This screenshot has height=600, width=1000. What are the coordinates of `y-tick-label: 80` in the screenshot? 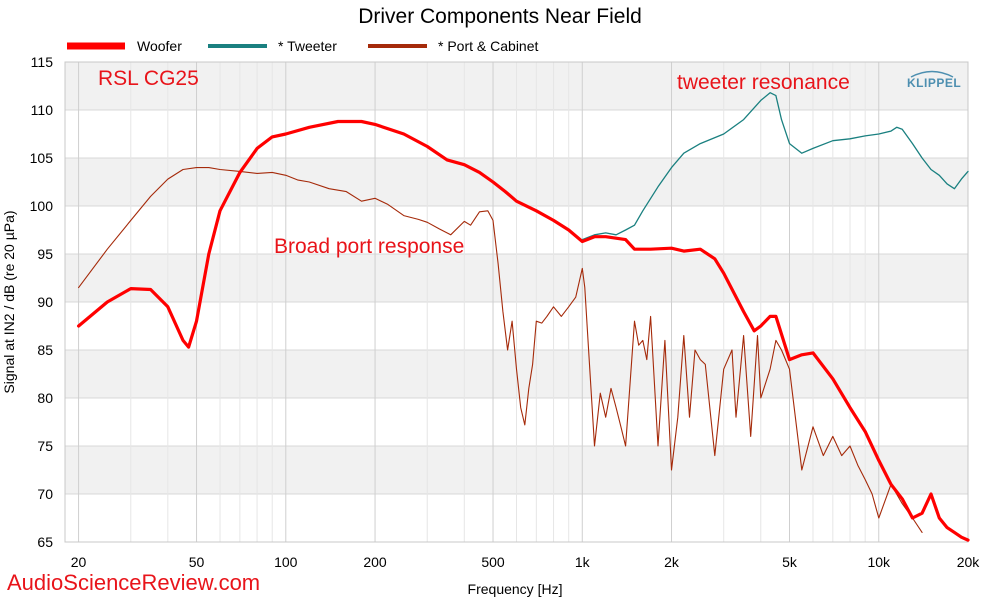 It's located at (45, 398).